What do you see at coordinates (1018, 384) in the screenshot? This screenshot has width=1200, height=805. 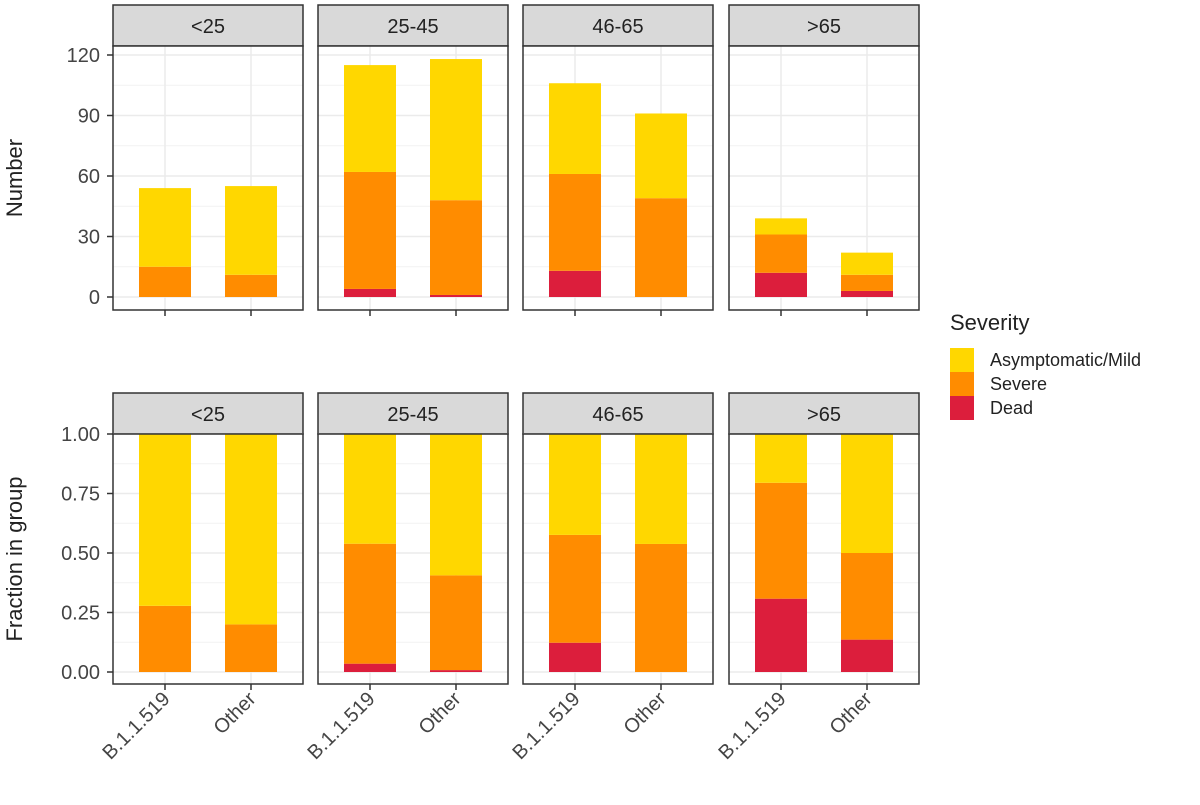 I see `legend-label: Severe` at bounding box center [1018, 384].